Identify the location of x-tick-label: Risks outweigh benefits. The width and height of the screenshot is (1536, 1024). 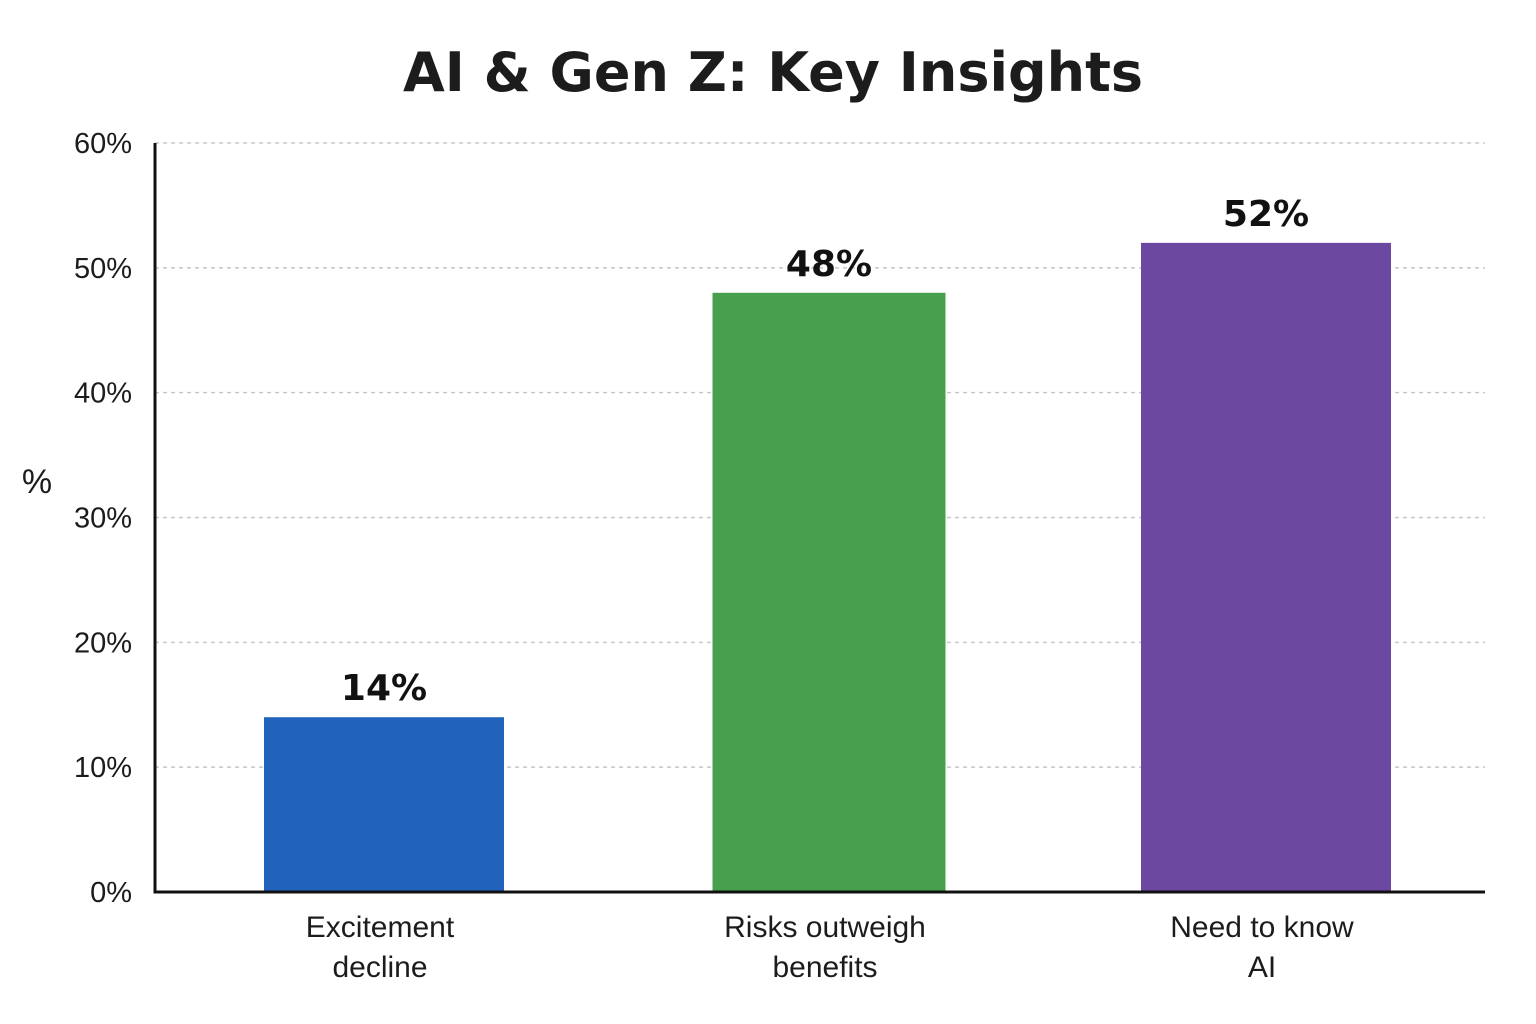
(825, 947).